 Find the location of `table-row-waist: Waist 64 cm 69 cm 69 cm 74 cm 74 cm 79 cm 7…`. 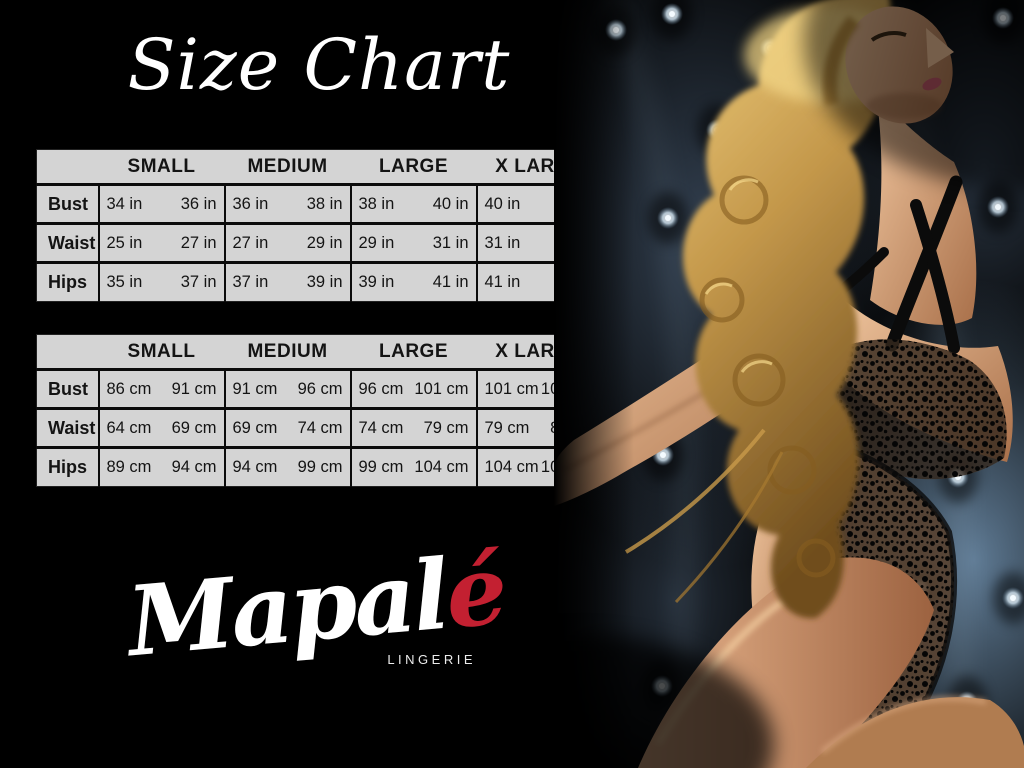

table-row-waist: Waist 64 cm 69 cm 69 cm 74 cm 74 cm 79 cm 7… is located at coordinates (319, 427).